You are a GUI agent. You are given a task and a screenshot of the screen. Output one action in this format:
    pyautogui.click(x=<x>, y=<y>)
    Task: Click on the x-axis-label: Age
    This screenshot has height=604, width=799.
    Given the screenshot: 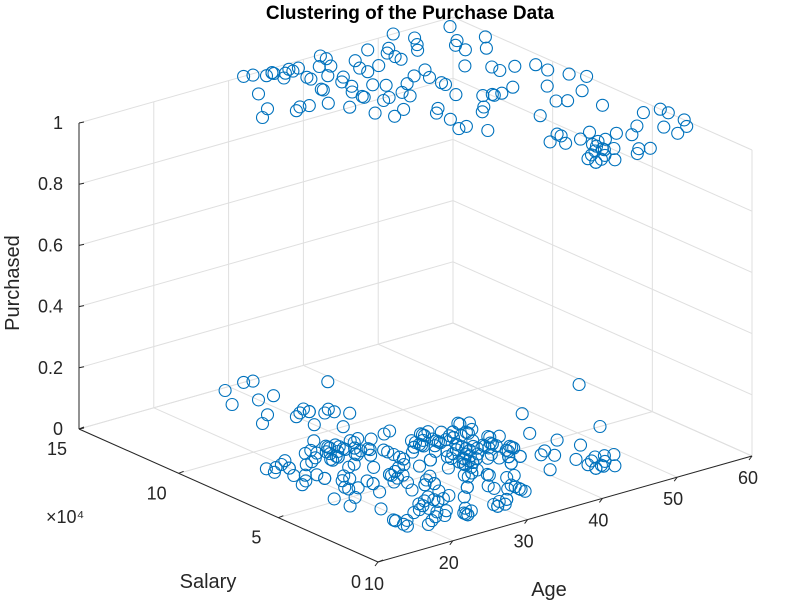 What is the action you would take?
    pyautogui.click(x=549, y=590)
    